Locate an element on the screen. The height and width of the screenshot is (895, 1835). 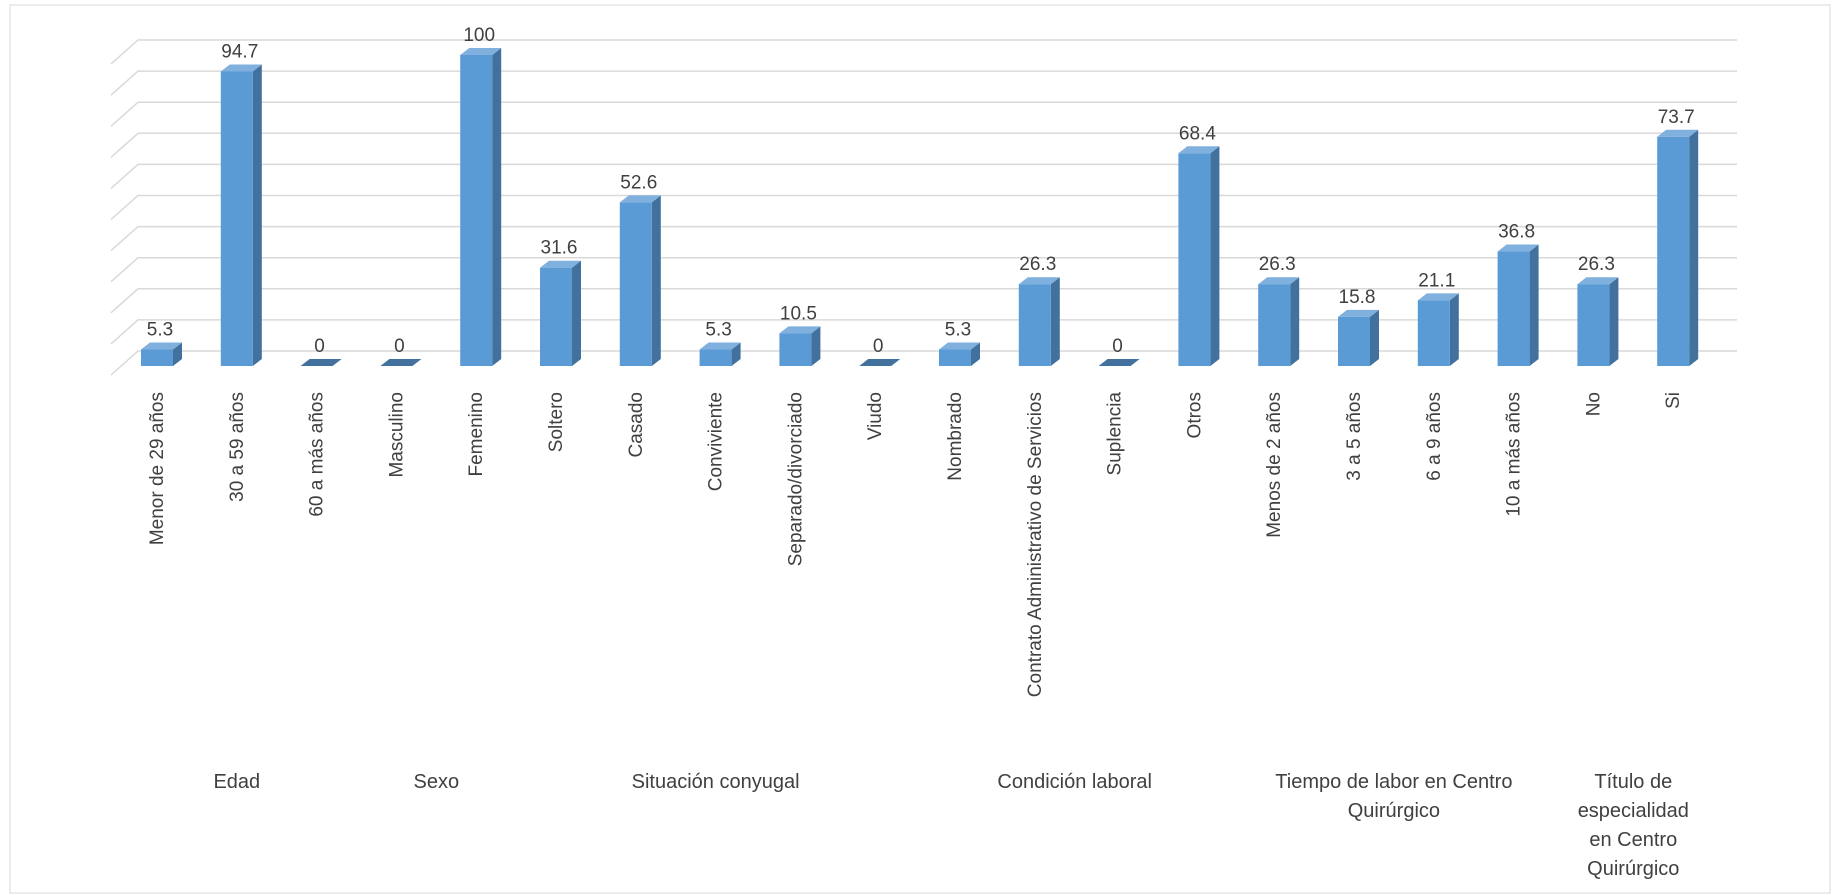
group-label: Edad is located at coordinates (237, 782).